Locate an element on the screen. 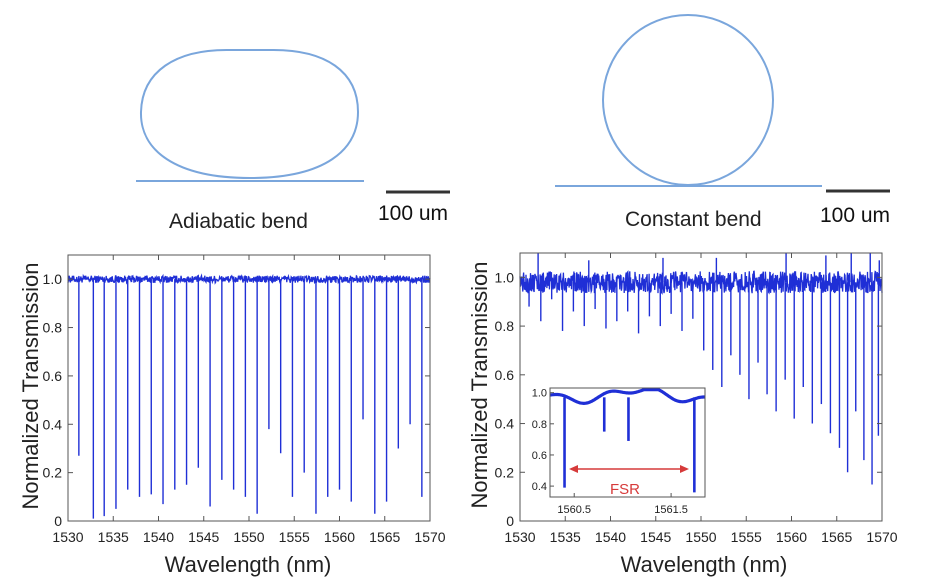 The image size is (930, 584). inset-x-tick-label: 1560.5 is located at coordinates (574, 510).